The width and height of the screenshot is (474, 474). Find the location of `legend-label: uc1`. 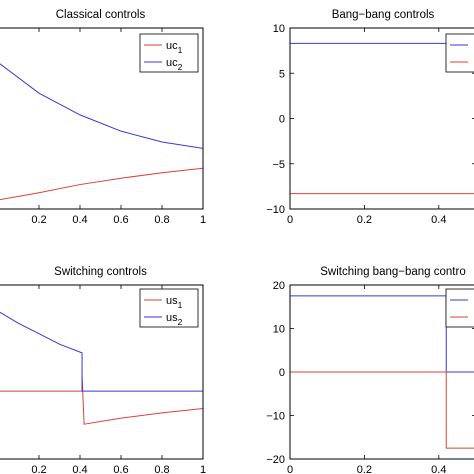

legend-label: uc1 is located at coordinates (174, 47).